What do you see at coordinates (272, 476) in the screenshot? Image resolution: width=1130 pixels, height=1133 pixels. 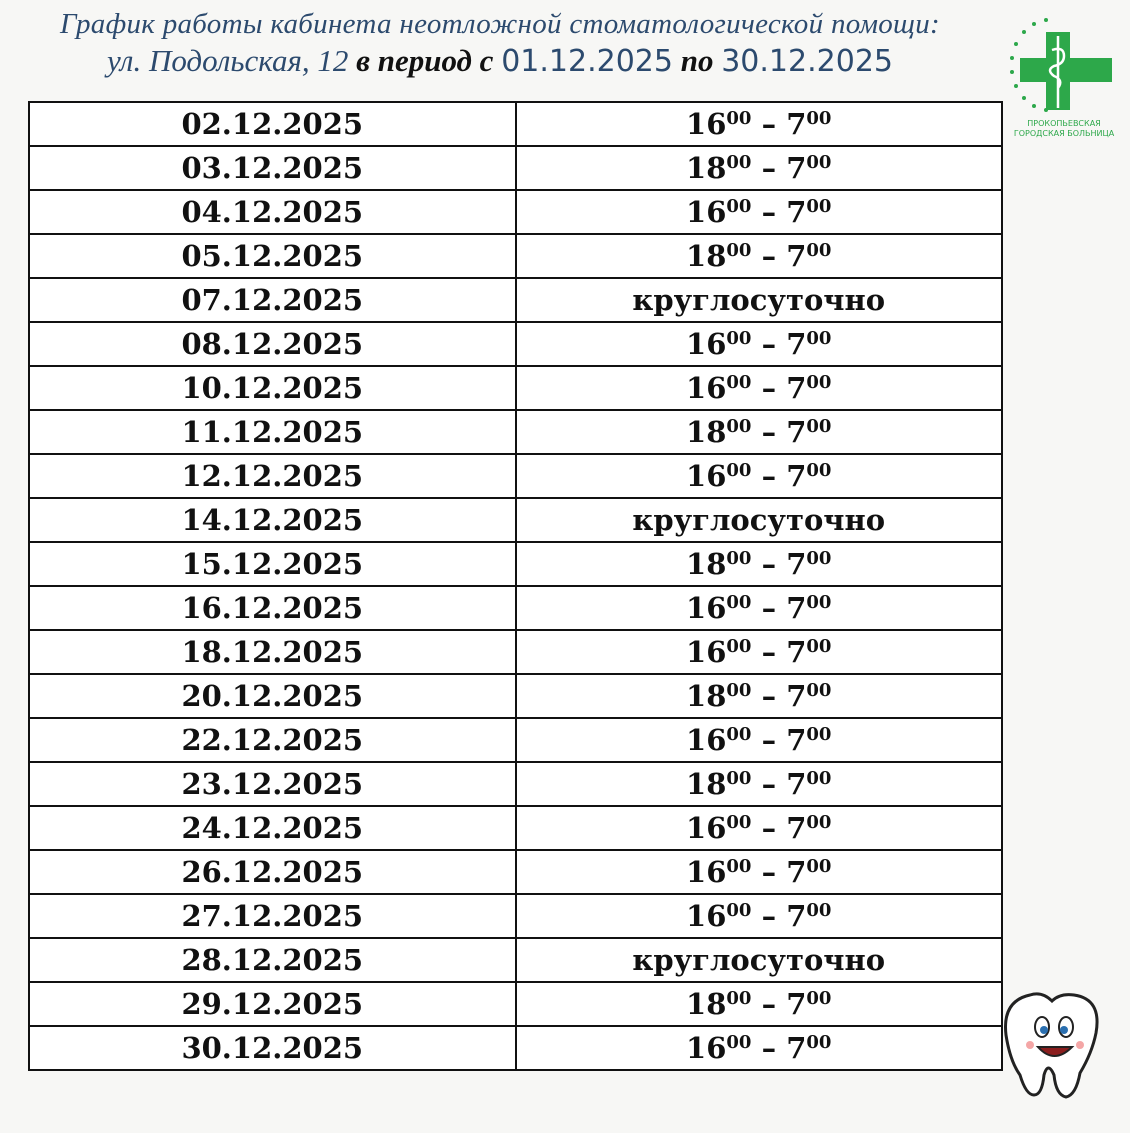 I see `date-cell: 12.12.2025` at bounding box center [272, 476].